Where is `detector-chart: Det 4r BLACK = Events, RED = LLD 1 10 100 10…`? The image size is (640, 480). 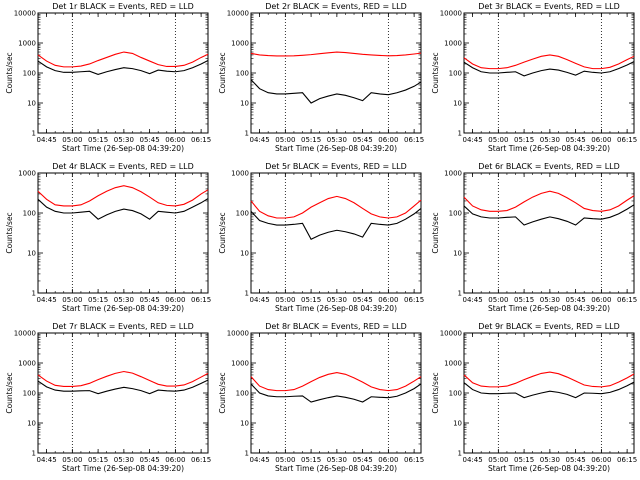
detector-chart: Det 4r BLACK = Events, RED = LLD 1 10 100 10… is located at coordinates (108, 237).